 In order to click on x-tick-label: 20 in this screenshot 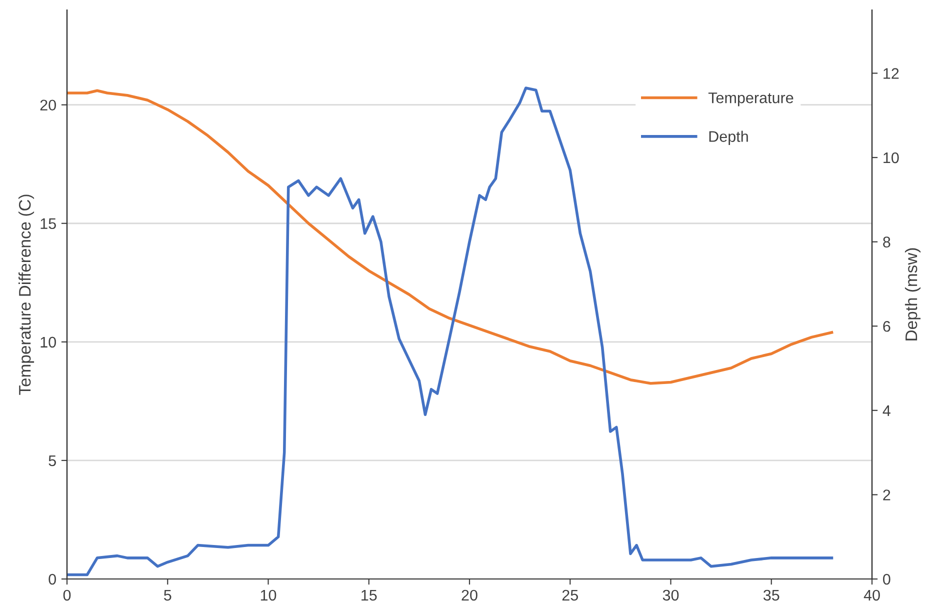, I will do `click(470, 595)`.